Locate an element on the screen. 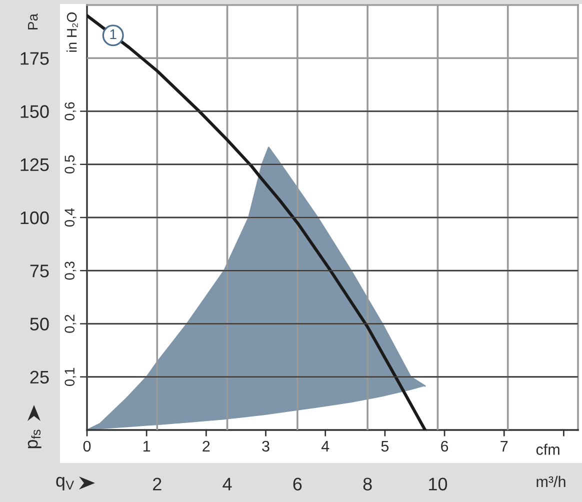  y-tick-label: 100 is located at coordinates (34, 217).